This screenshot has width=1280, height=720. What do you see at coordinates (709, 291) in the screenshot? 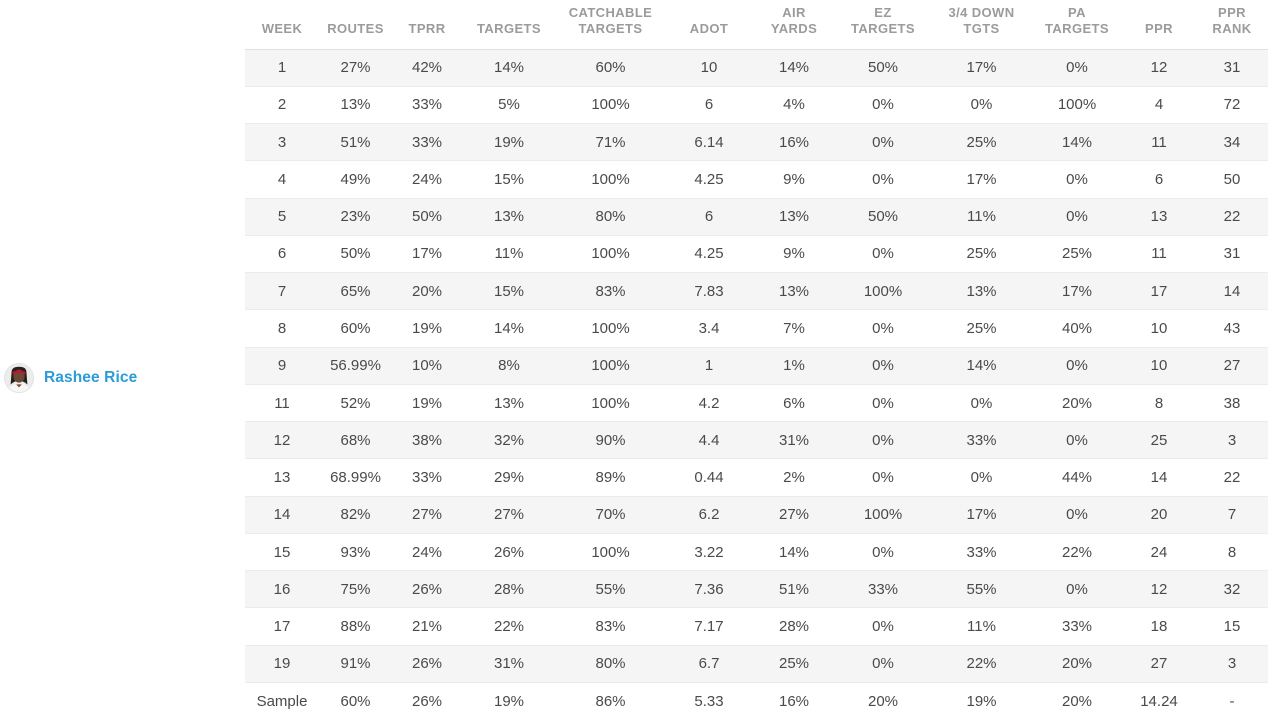
I see `table-cell: 7.83` at bounding box center [709, 291].